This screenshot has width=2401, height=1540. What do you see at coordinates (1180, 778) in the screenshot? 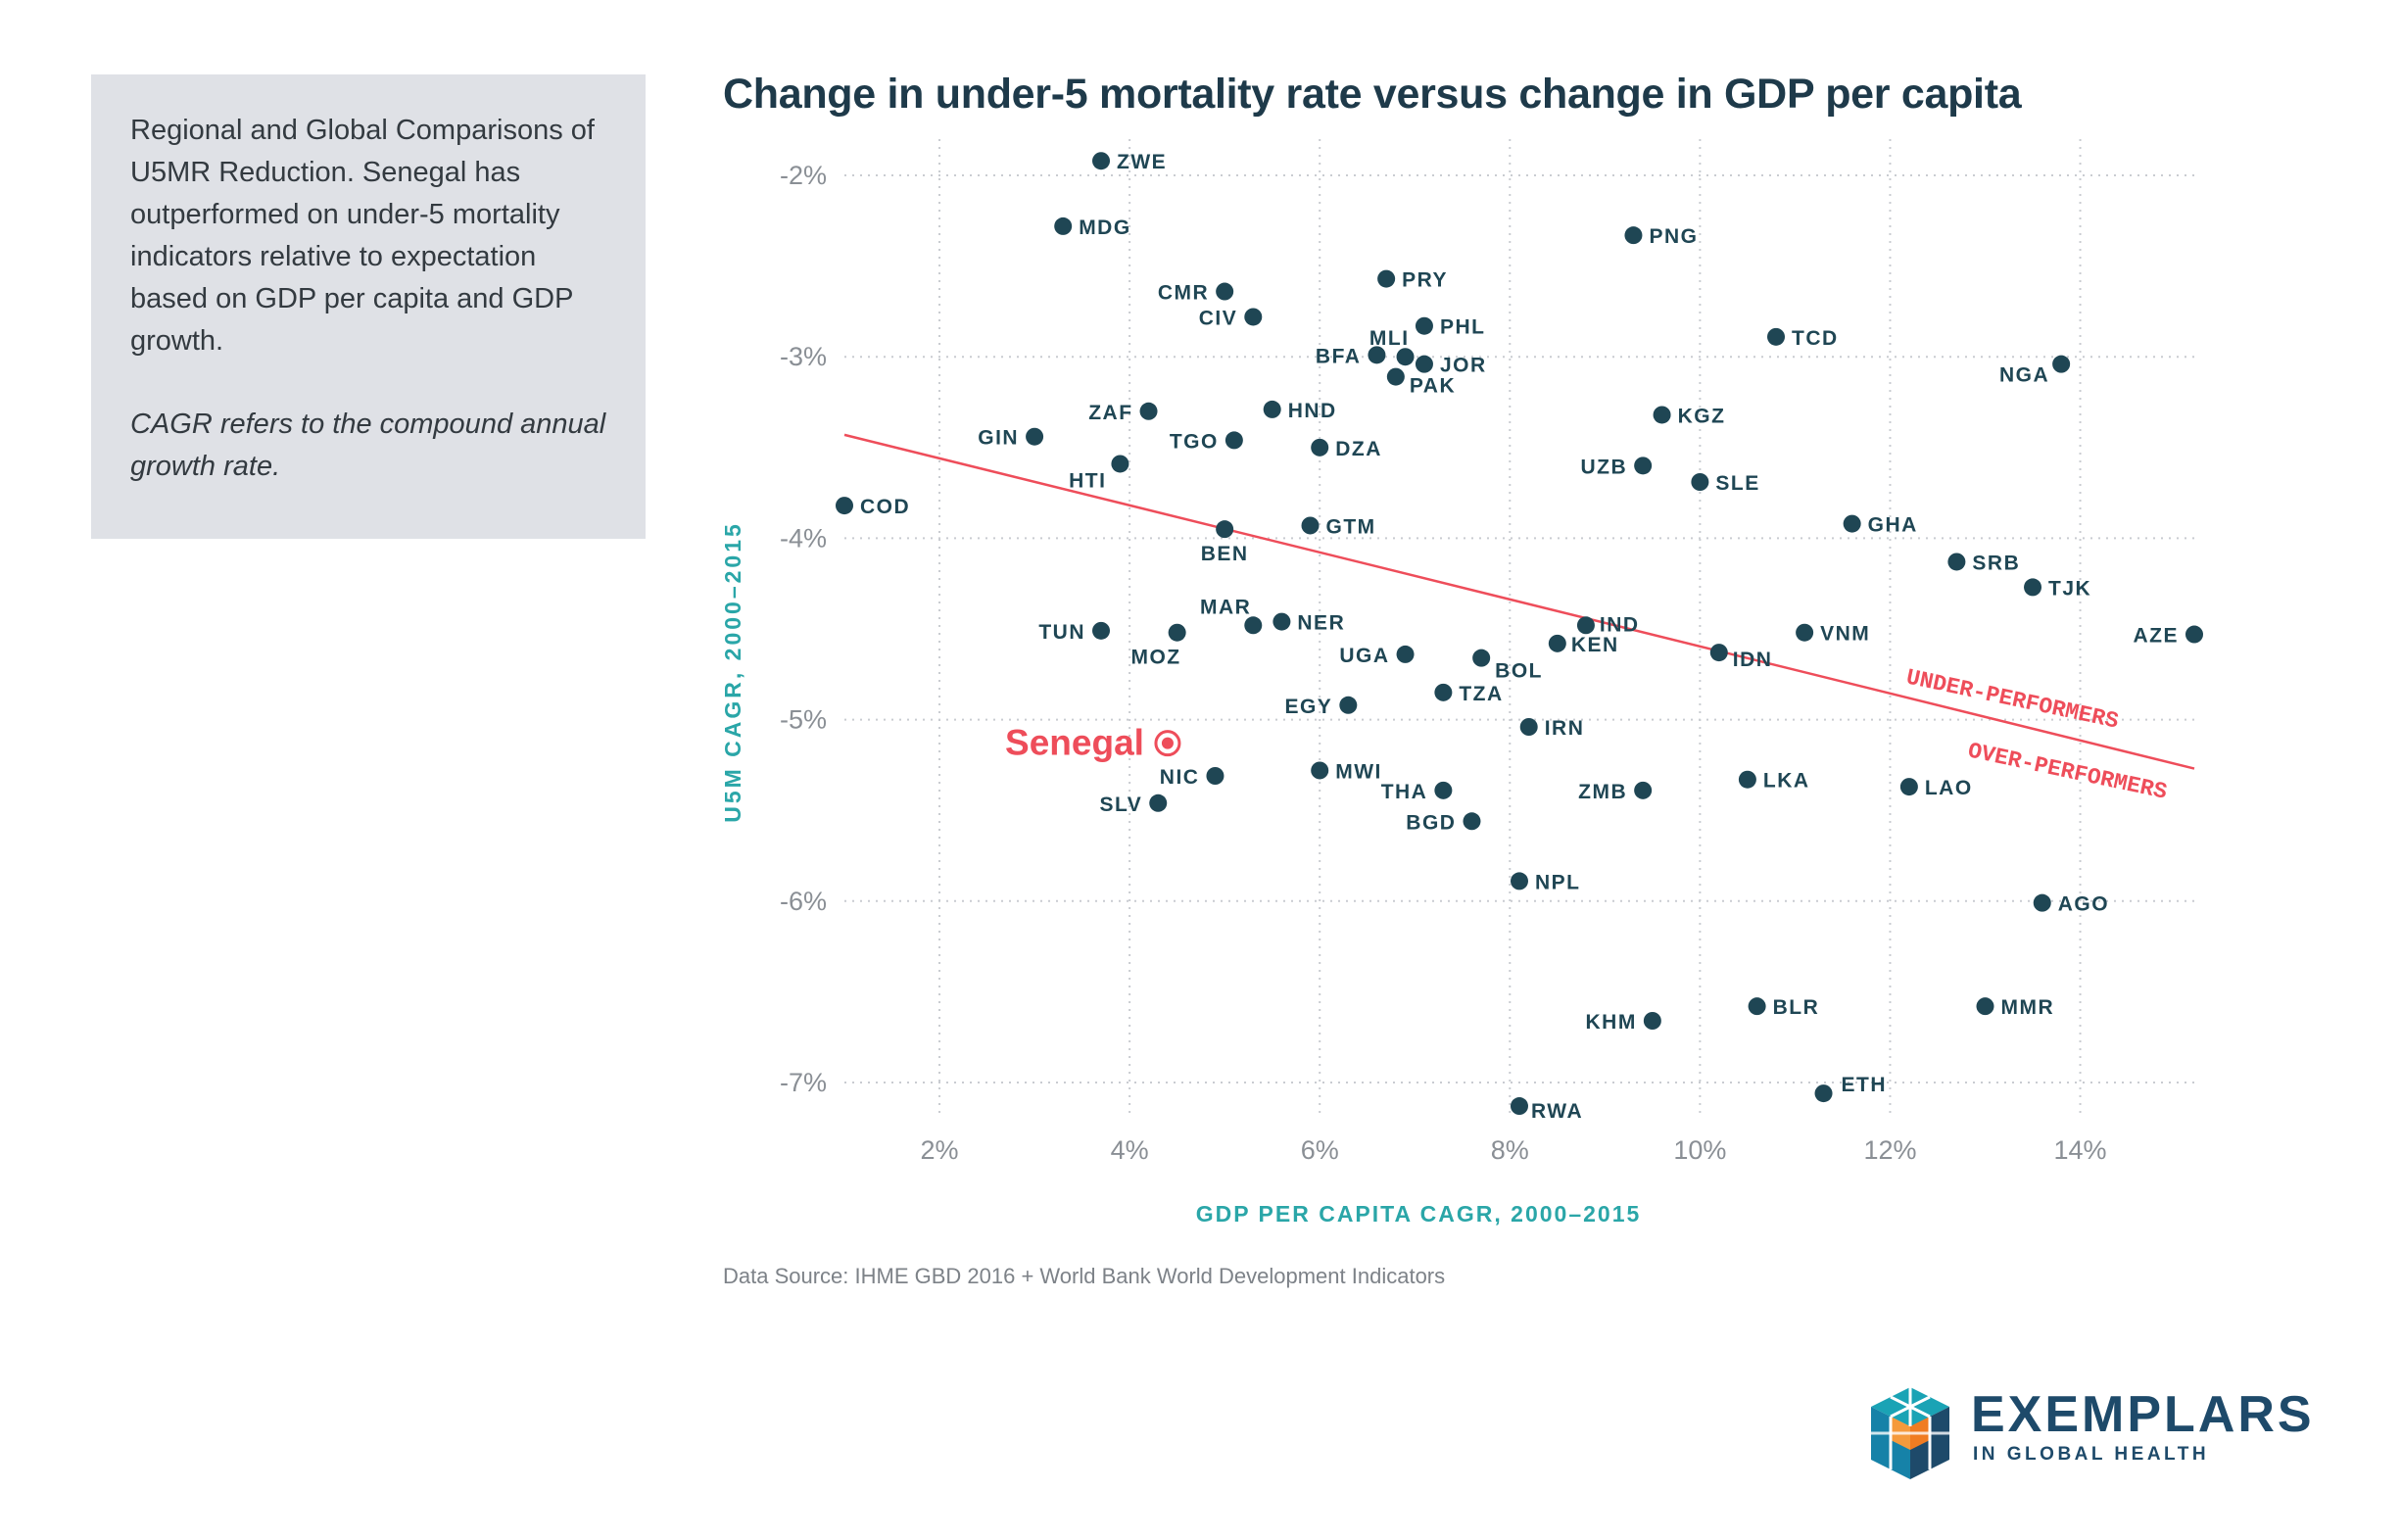
I see `point-label: NIC` at bounding box center [1180, 778].